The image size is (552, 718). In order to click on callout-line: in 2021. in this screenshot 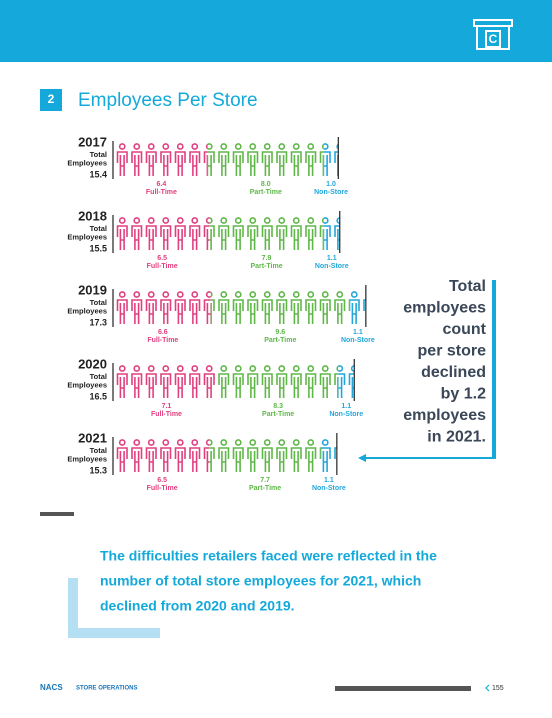, I will do `click(456, 437)`.